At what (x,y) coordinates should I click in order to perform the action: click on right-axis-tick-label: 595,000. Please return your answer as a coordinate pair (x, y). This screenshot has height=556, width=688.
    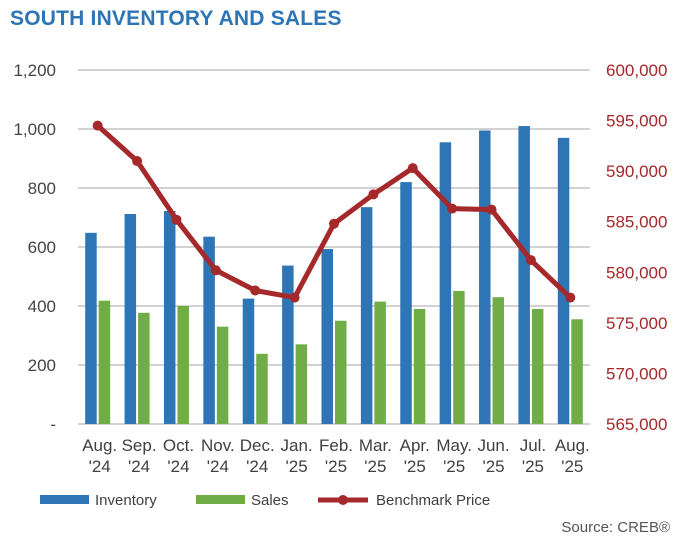
    Looking at the image, I should click on (636, 121).